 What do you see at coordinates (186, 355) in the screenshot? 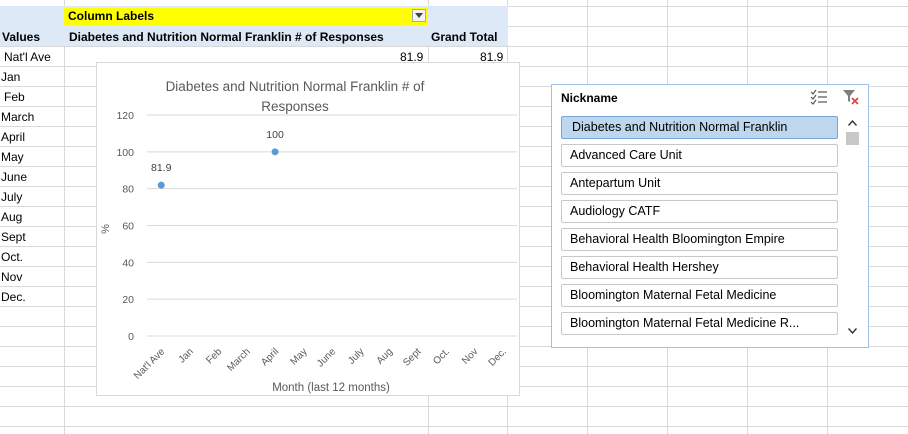
I see `x-tick-label: Jan` at bounding box center [186, 355].